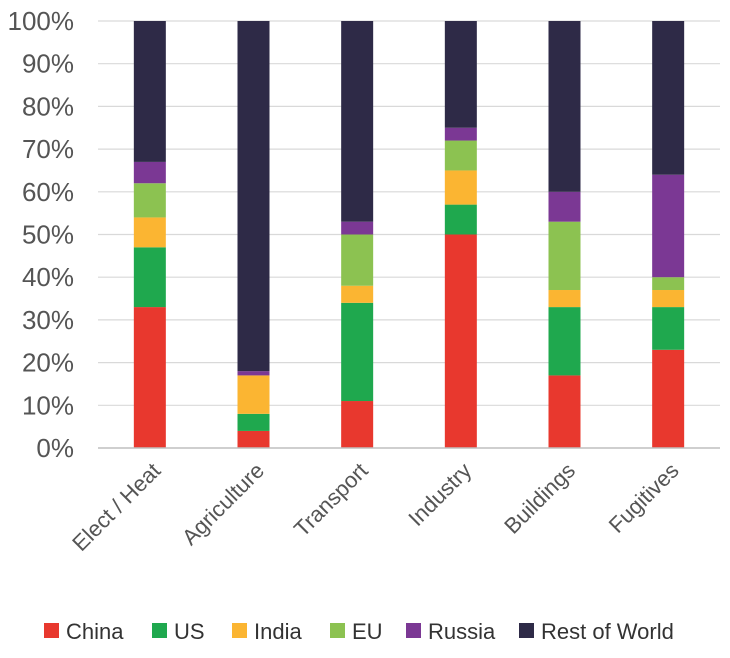  What do you see at coordinates (48, 106) in the screenshot?
I see `y-tick-label: 80%` at bounding box center [48, 106].